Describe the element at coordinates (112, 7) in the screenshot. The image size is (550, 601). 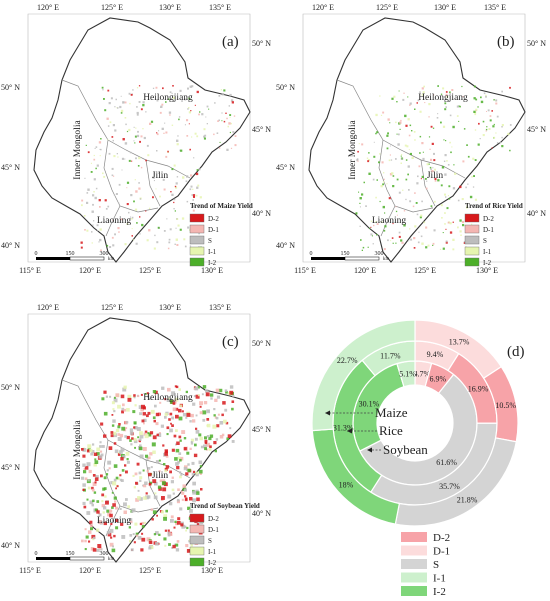
I see `top-tick-label: 125° E` at that location.